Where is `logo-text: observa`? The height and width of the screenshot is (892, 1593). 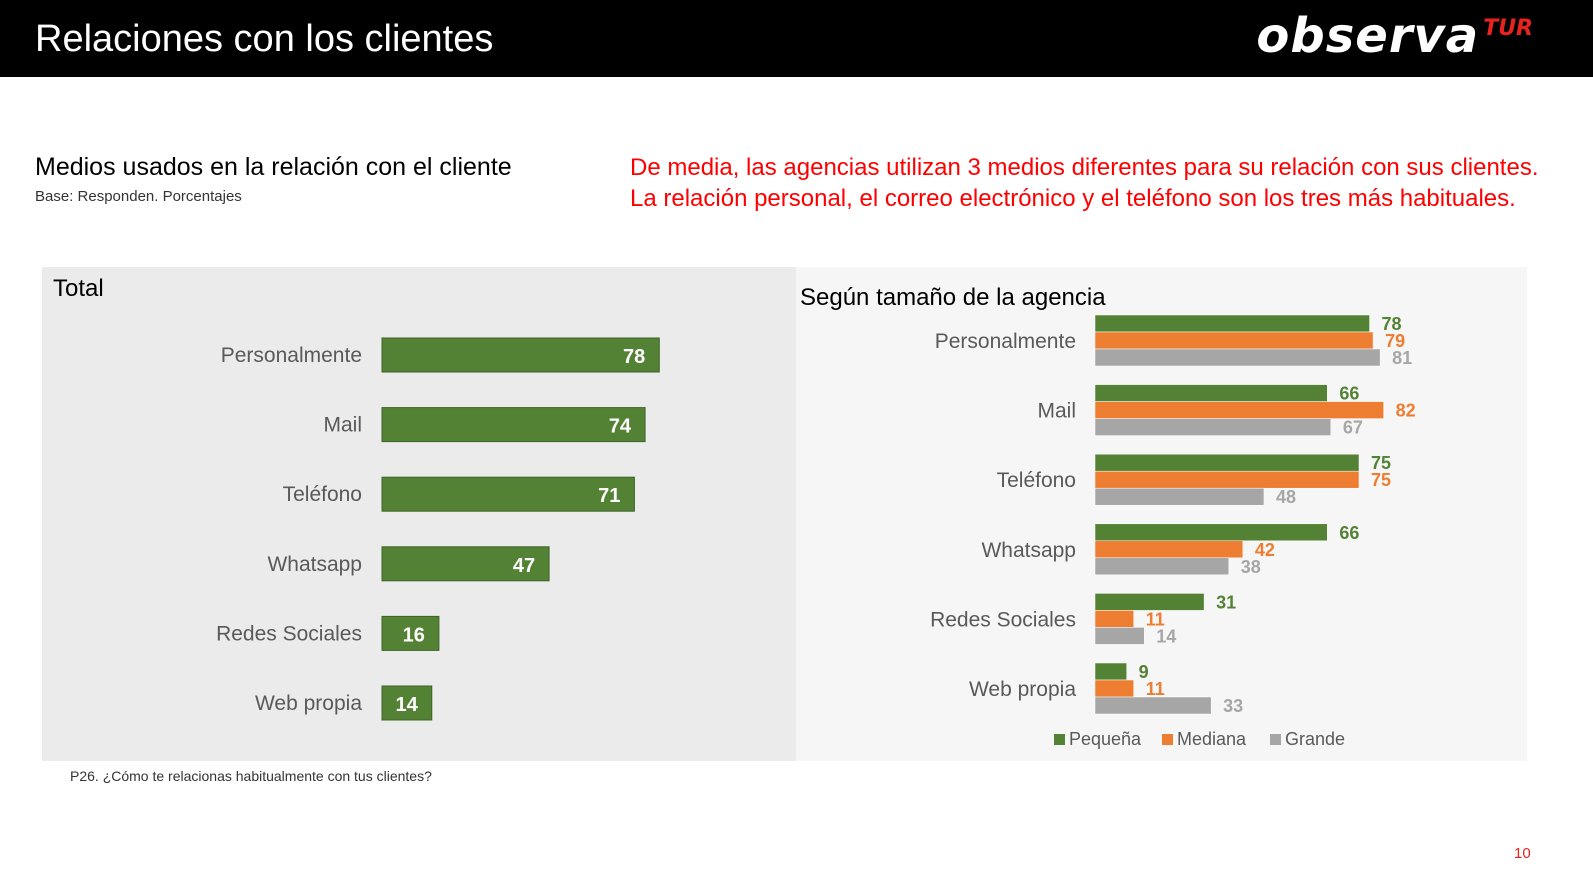
logo-text: observa is located at coordinates (1368, 36).